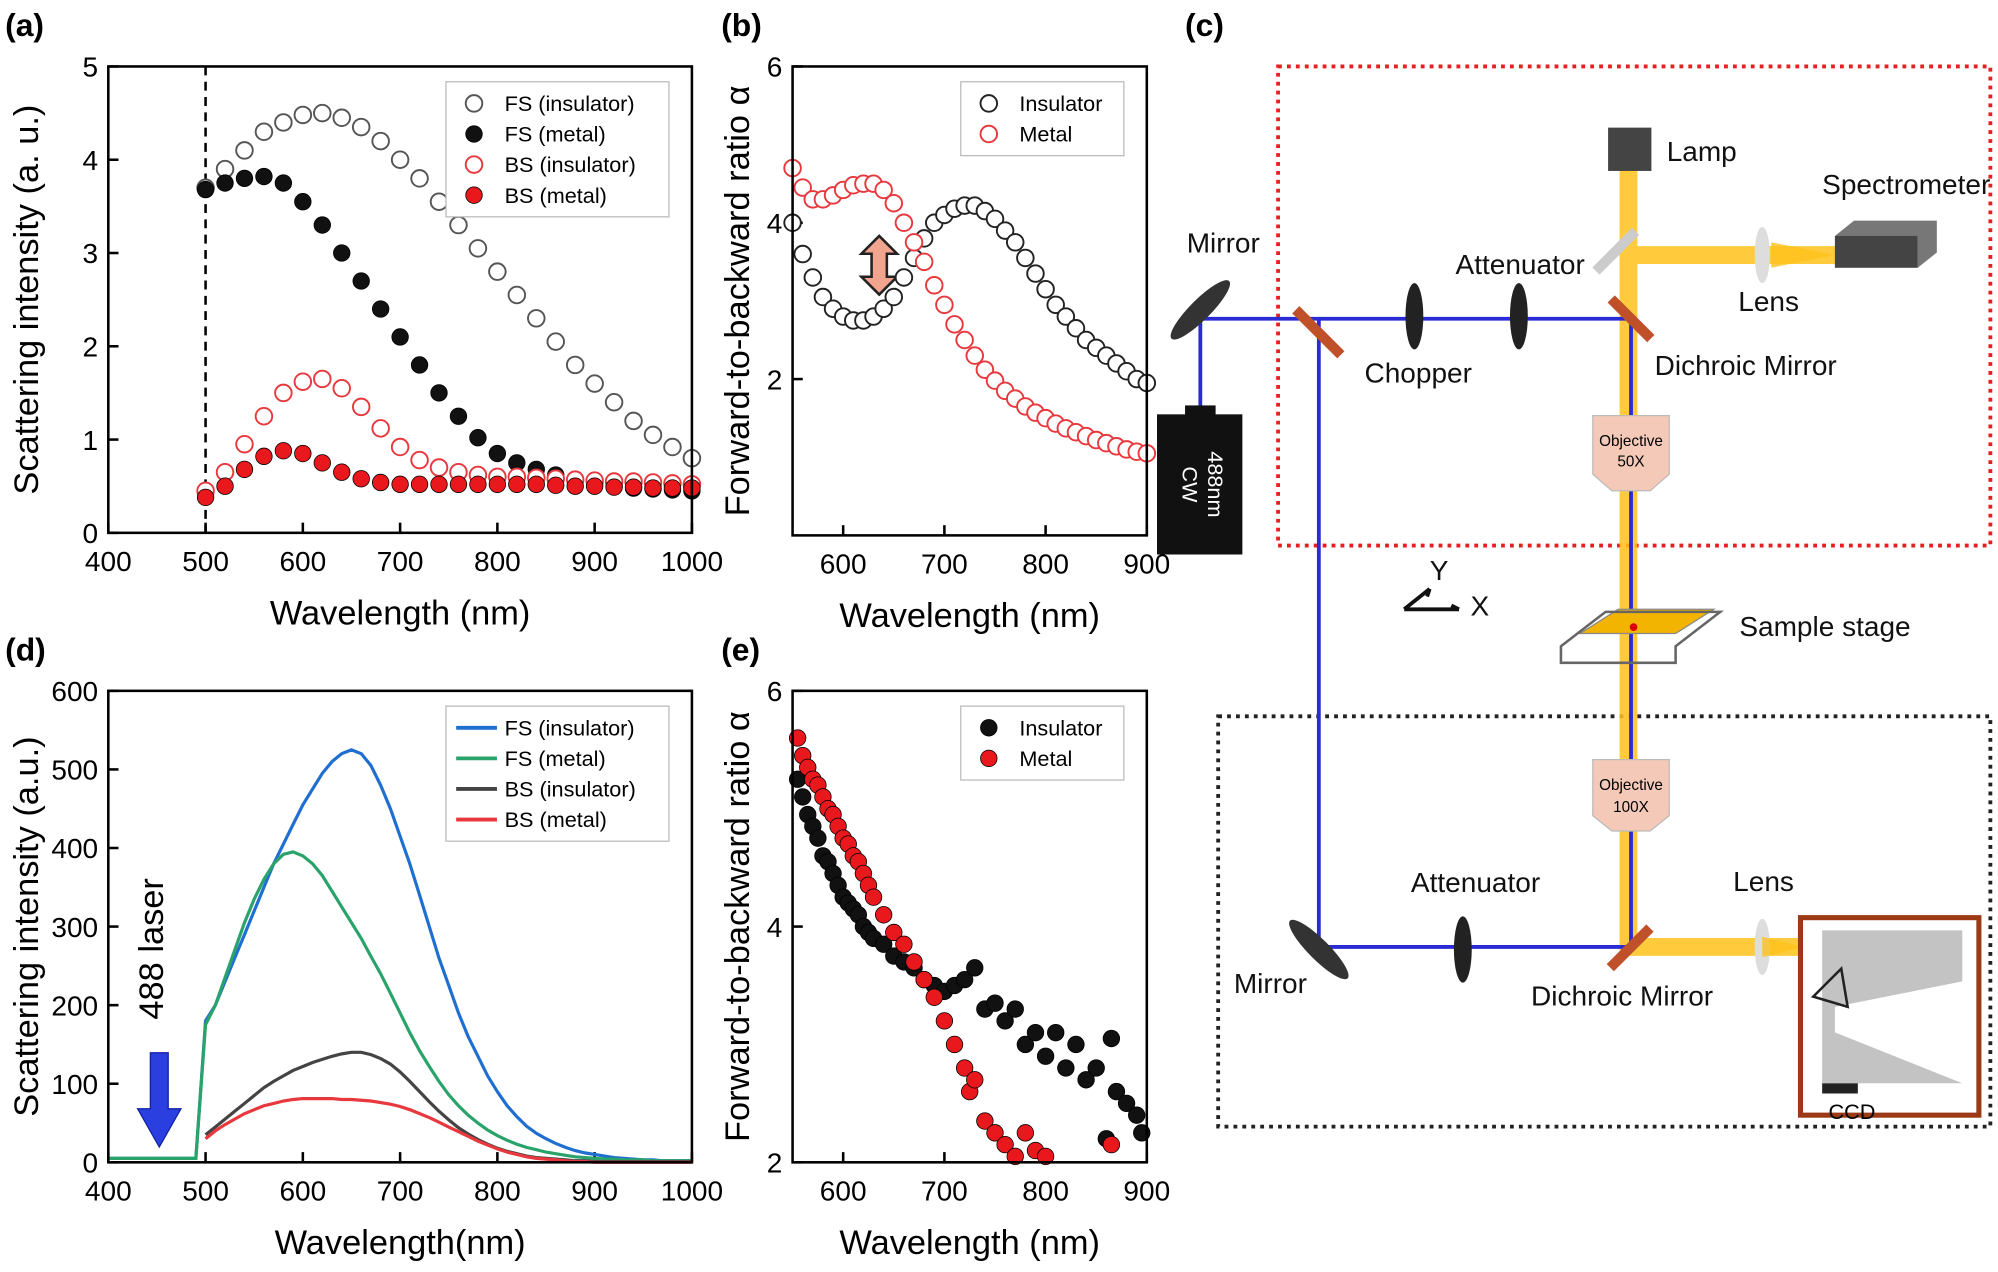 The height and width of the screenshot is (1272, 1998). I want to click on double-arrow, so click(879, 265).